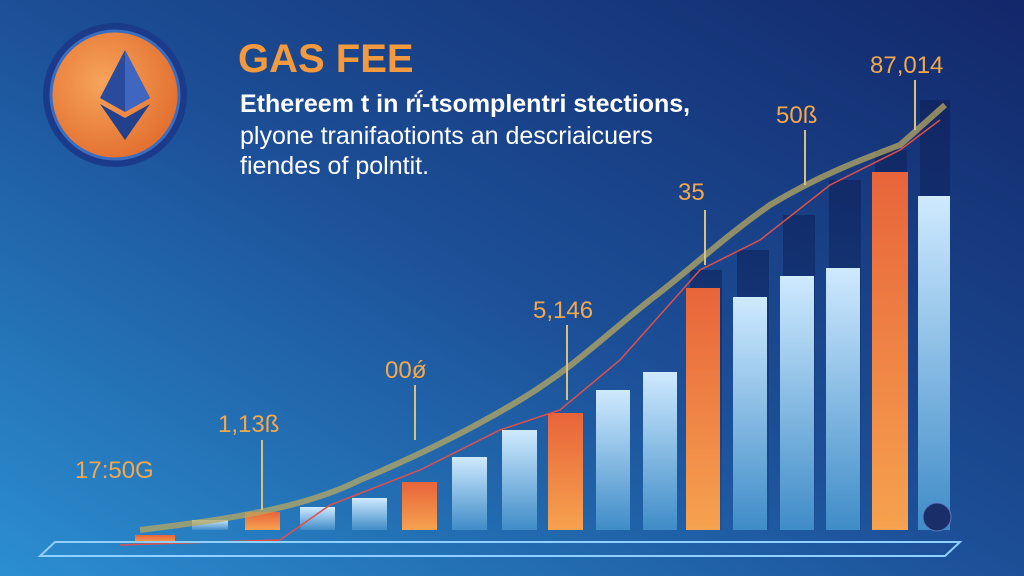 This screenshot has width=1024, height=576. I want to click on callout: 87,014, so click(906, 65).